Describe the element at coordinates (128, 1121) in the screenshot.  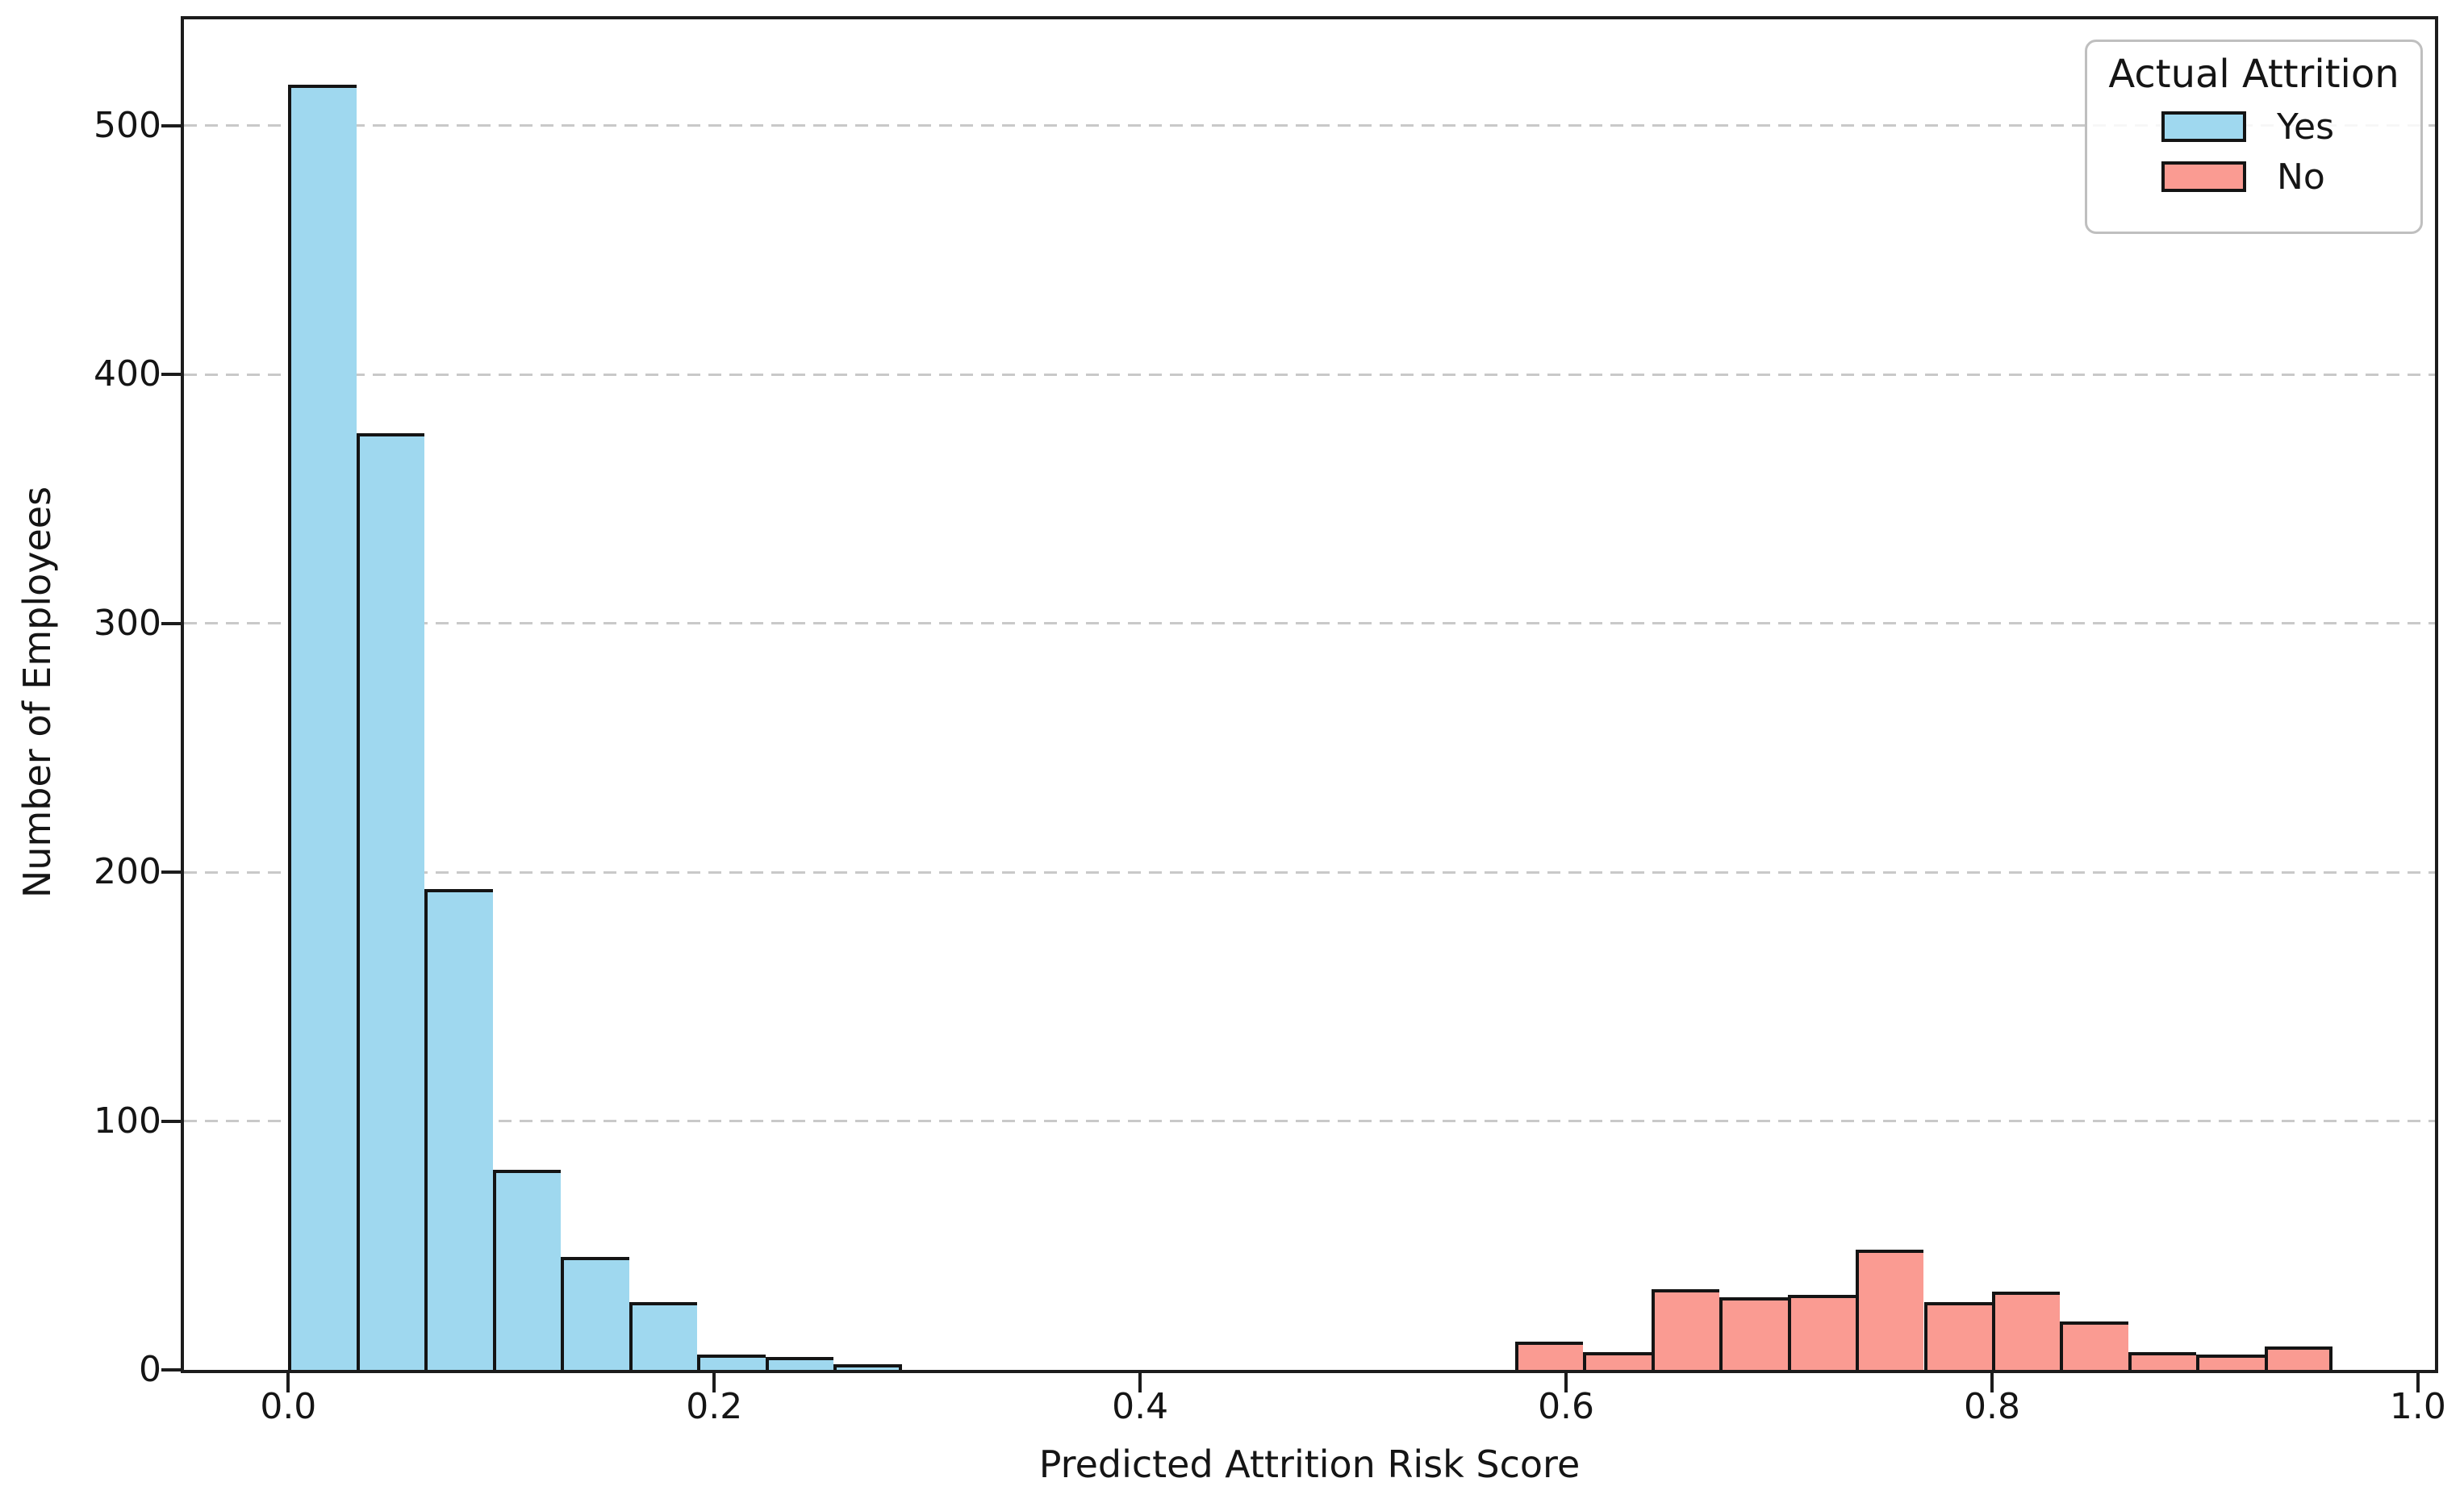
I see `y-tick-label-100: 100` at that location.